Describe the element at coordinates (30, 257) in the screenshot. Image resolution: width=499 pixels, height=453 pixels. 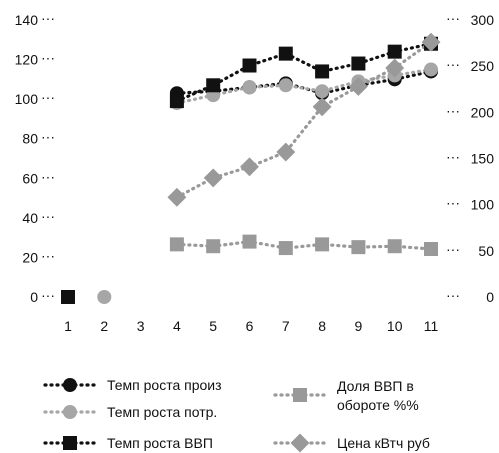
I see `left-tick-label: 20` at that location.